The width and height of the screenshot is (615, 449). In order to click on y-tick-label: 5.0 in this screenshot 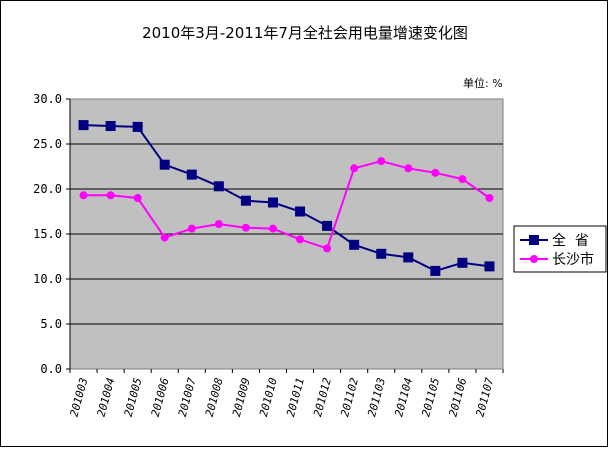, I will do `click(51, 324)`.